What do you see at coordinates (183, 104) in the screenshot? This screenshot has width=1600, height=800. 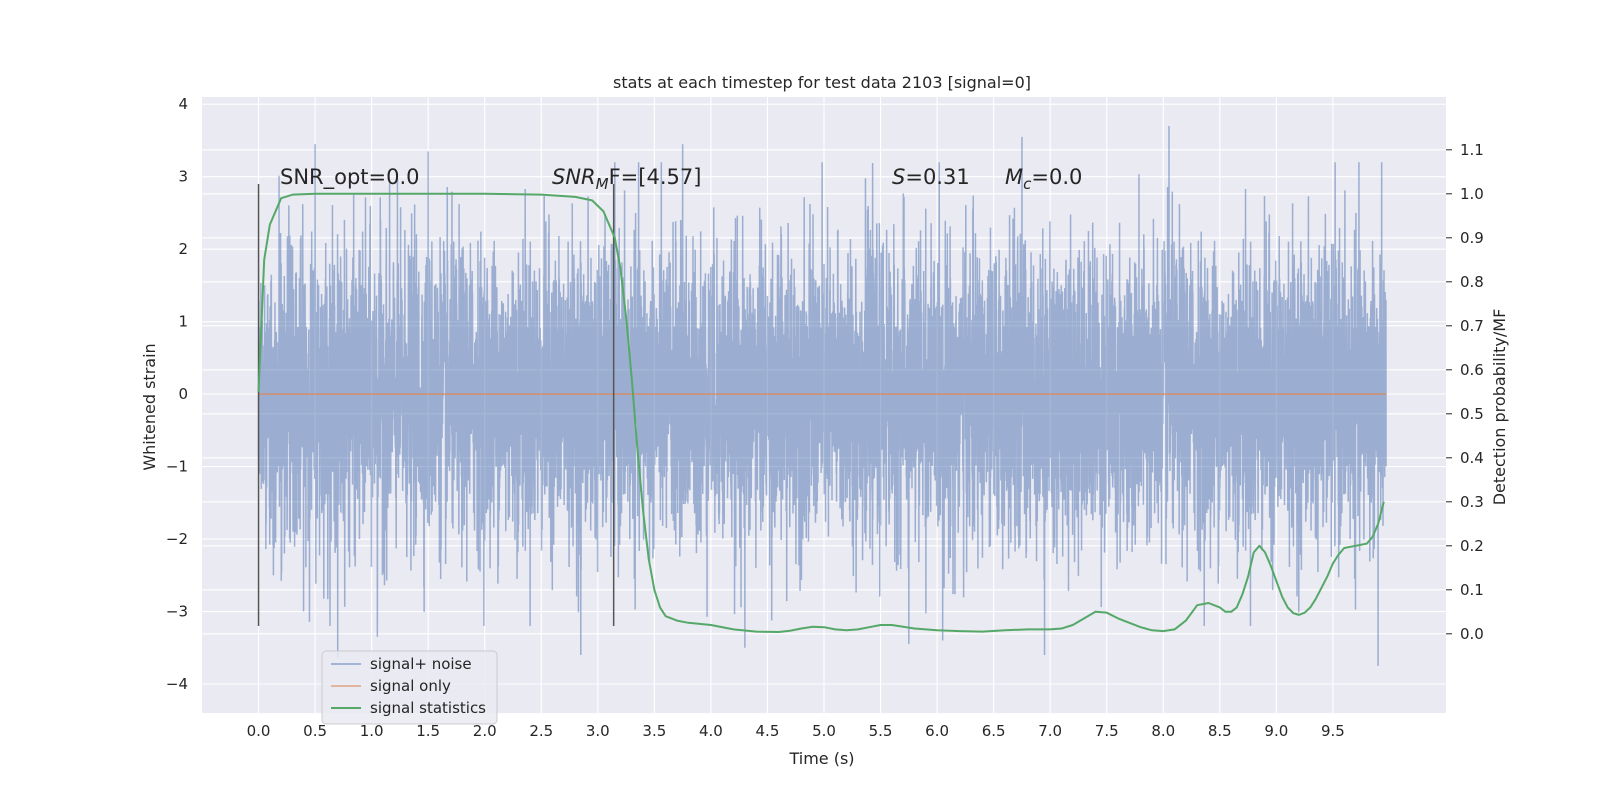 I see `y-tick-label: 4` at bounding box center [183, 104].